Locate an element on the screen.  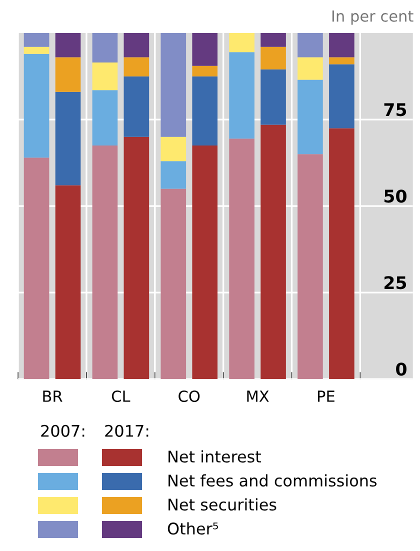
y-axis-title: In per cent is located at coordinates (373, 17).